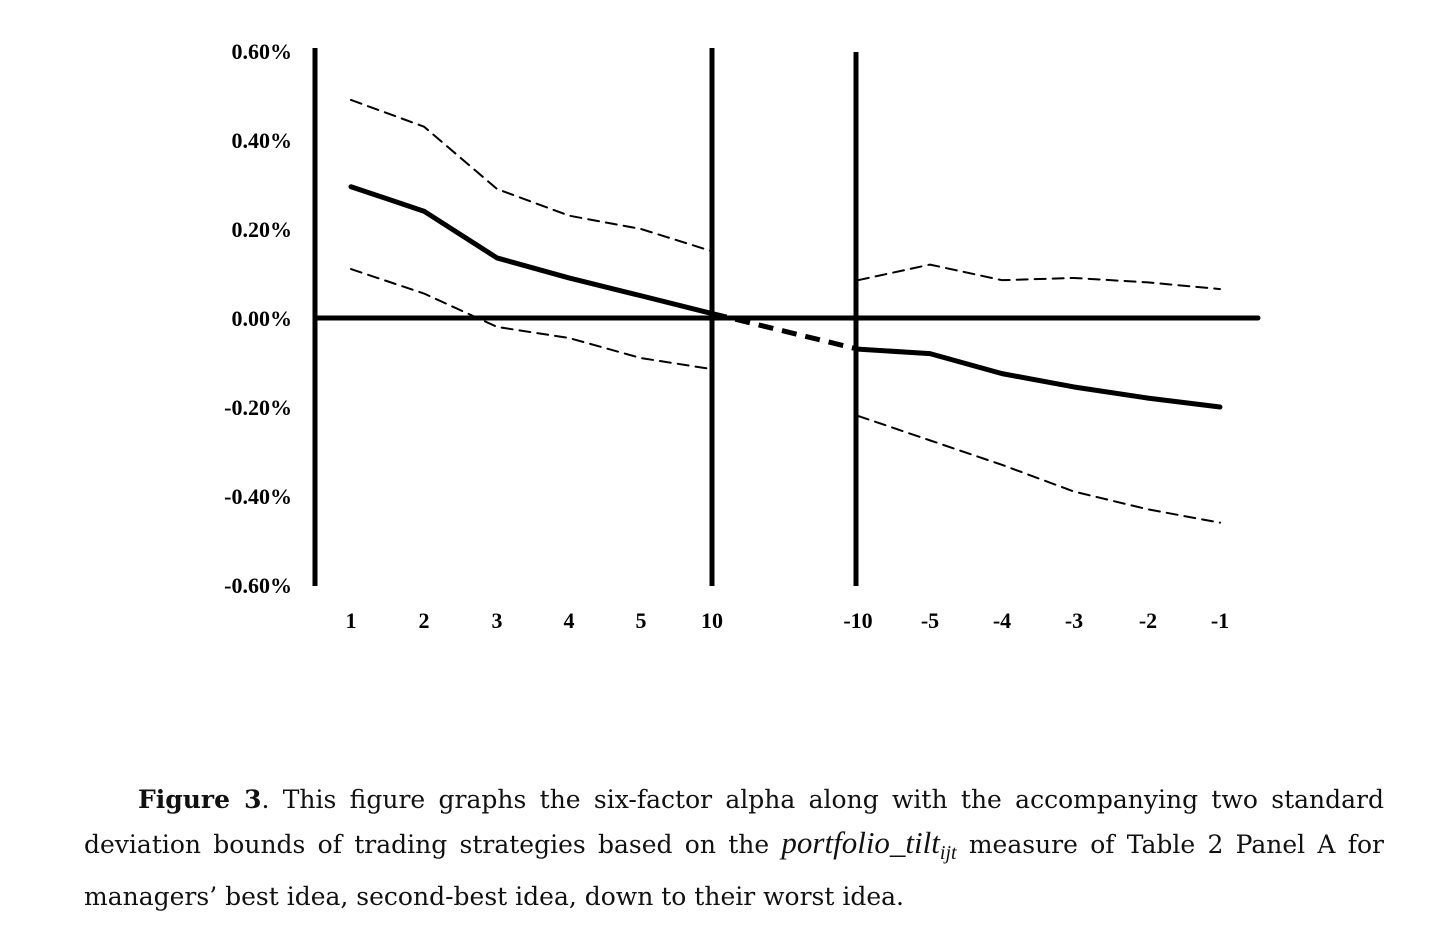  Describe the element at coordinates (1220, 620) in the screenshot. I see `x-tick-label: -1` at that location.